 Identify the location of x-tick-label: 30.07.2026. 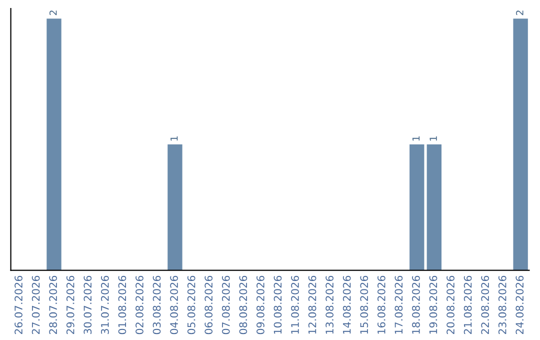
(88, 305).